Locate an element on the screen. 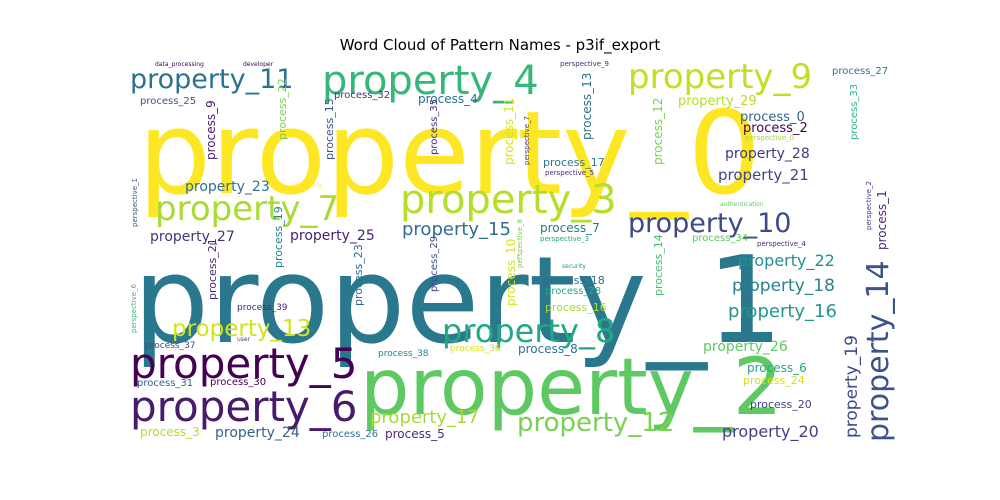 The width and height of the screenshot is (1000, 500). word-process-23: process_23 is located at coordinates (358, 275).